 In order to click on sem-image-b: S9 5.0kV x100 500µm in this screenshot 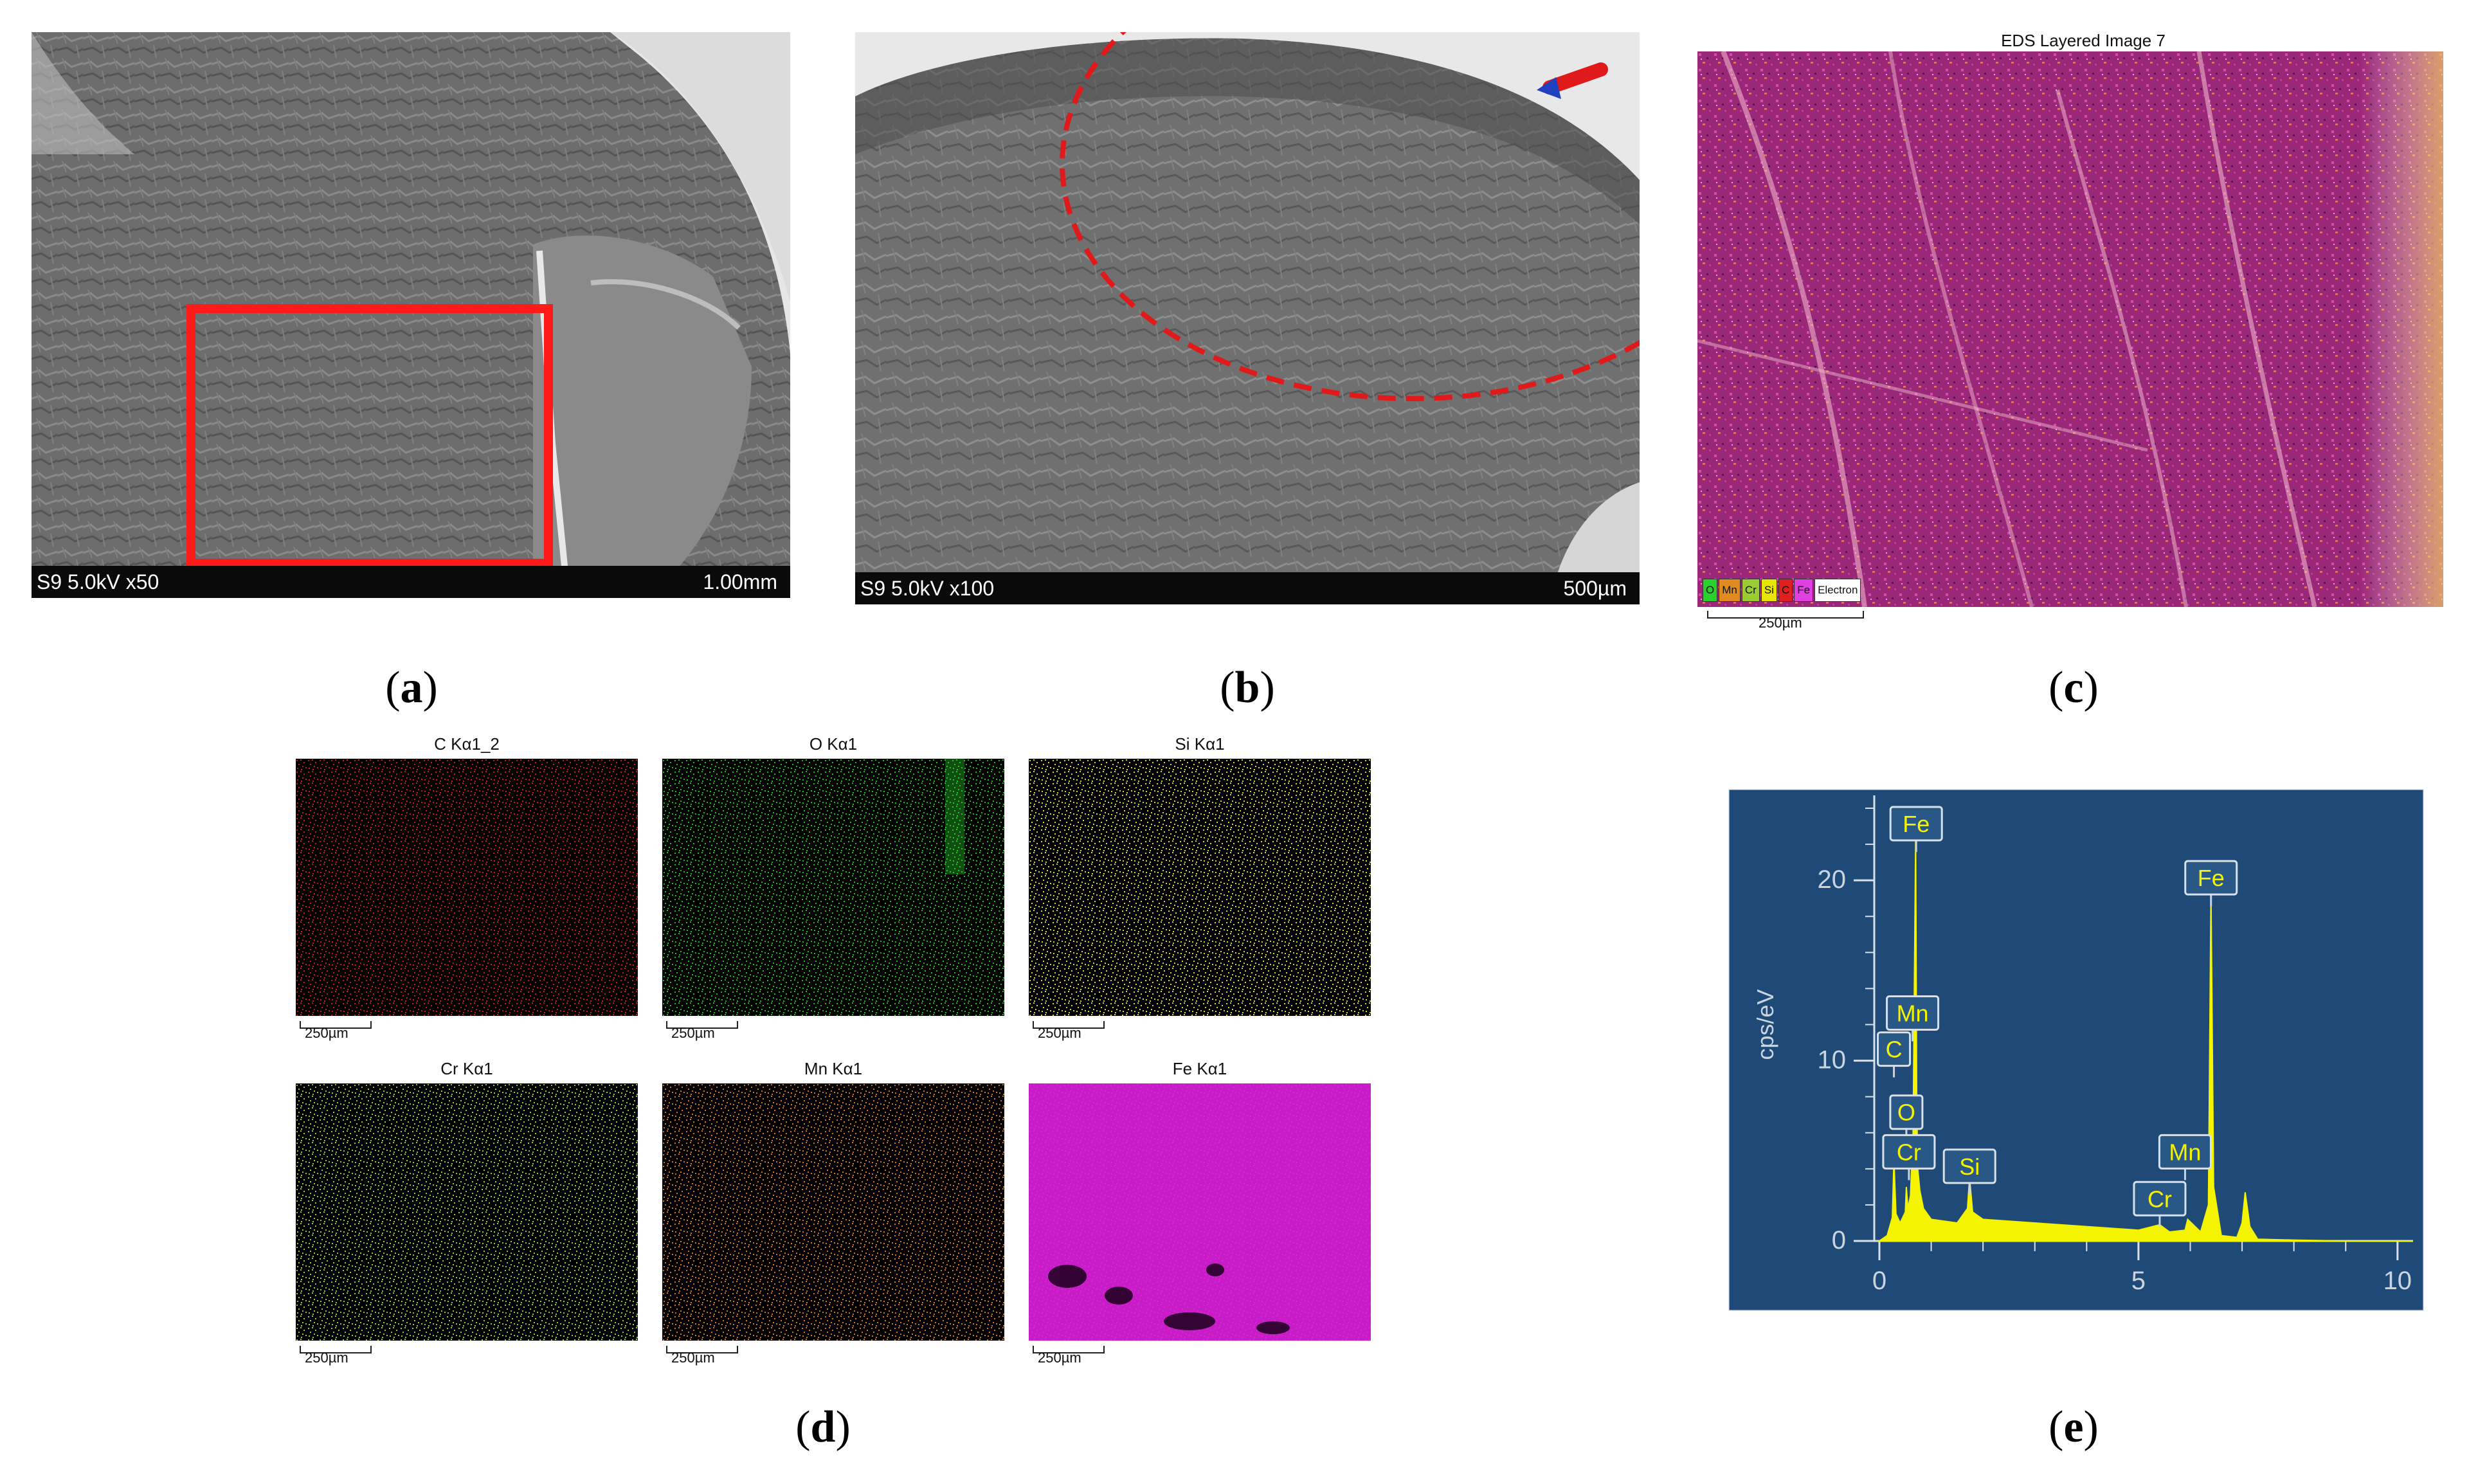, I will do `click(1247, 318)`.